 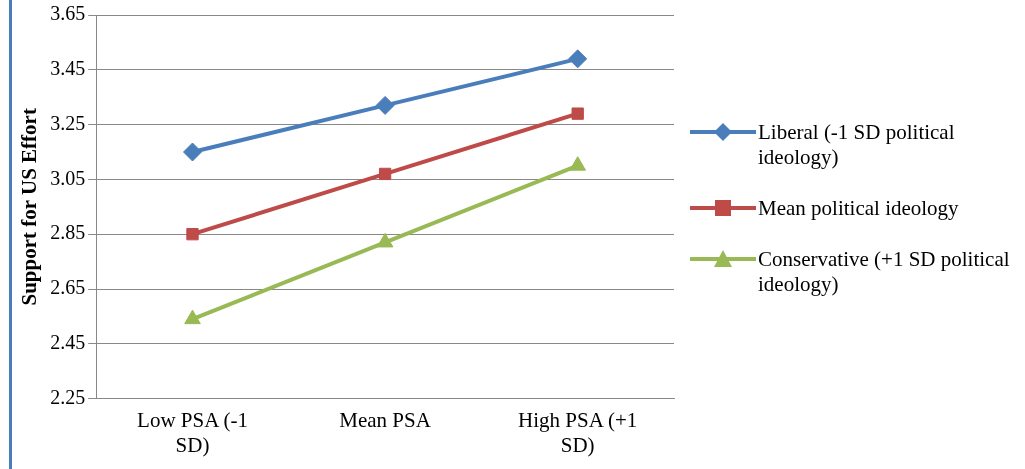 I want to click on y-axis-title: Support for US Effort, so click(x=29, y=207).